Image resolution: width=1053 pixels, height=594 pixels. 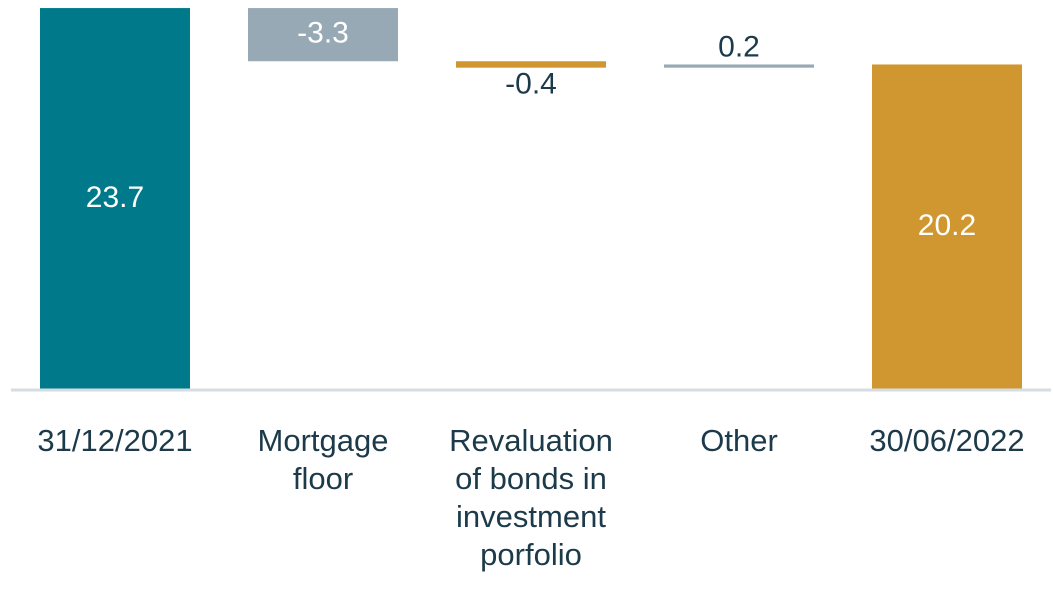 What do you see at coordinates (739, 440) in the screenshot?
I see `x-tick-label: Other` at bounding box center [739, 440].